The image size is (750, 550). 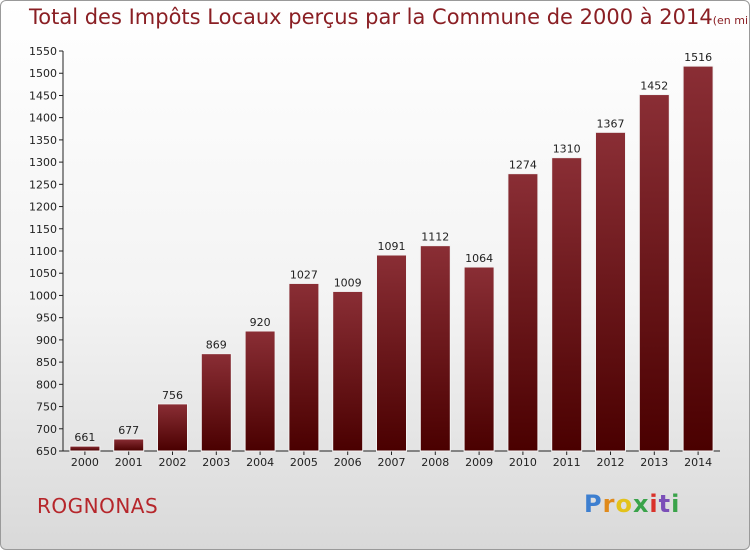 I want to click on x-tick-label: 2008, so click(x=435, y=462).